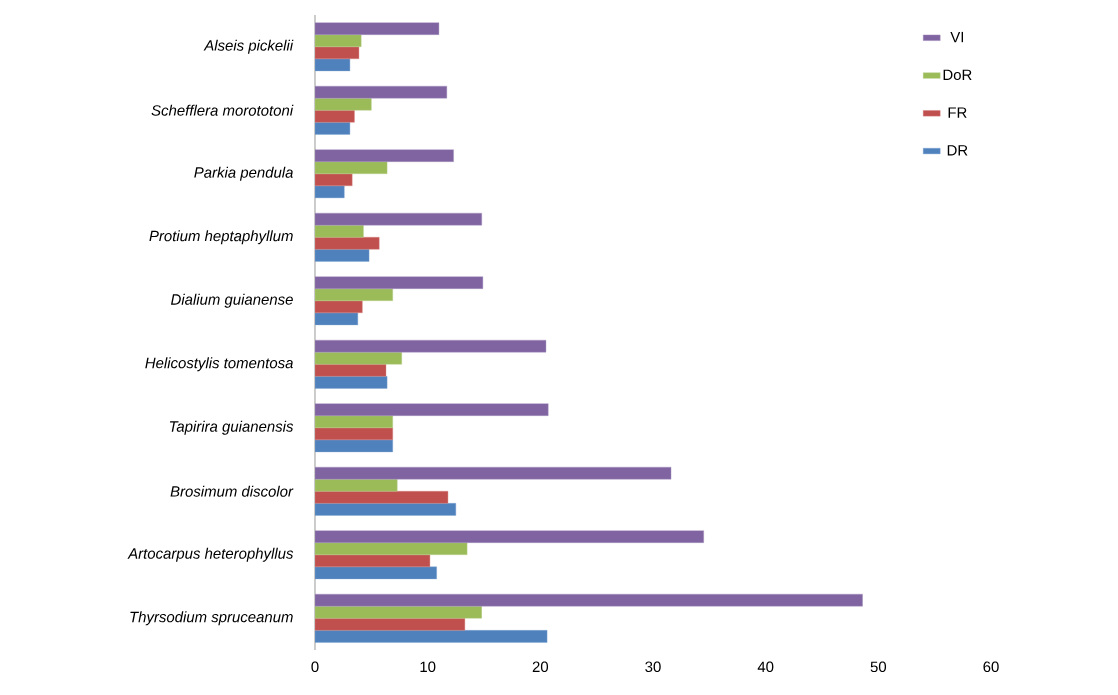 The image size is (1118, 695). I want to click on legend-label: FR, so click(957, 112).